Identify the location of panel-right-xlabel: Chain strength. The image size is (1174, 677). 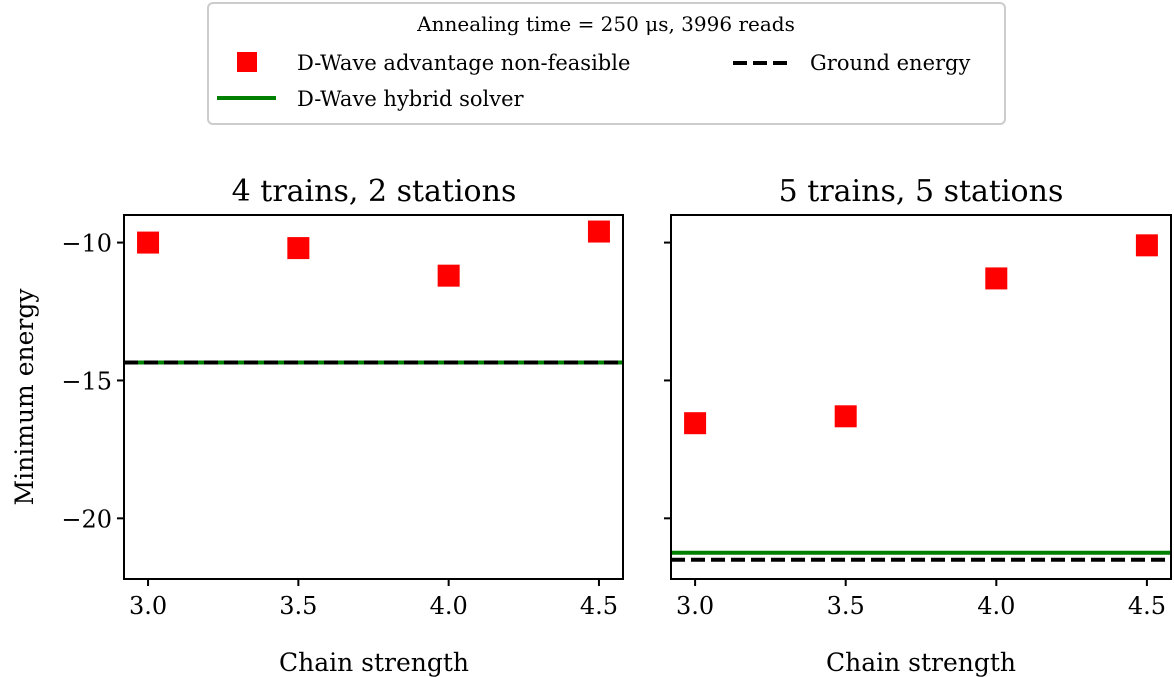
(921, 662).